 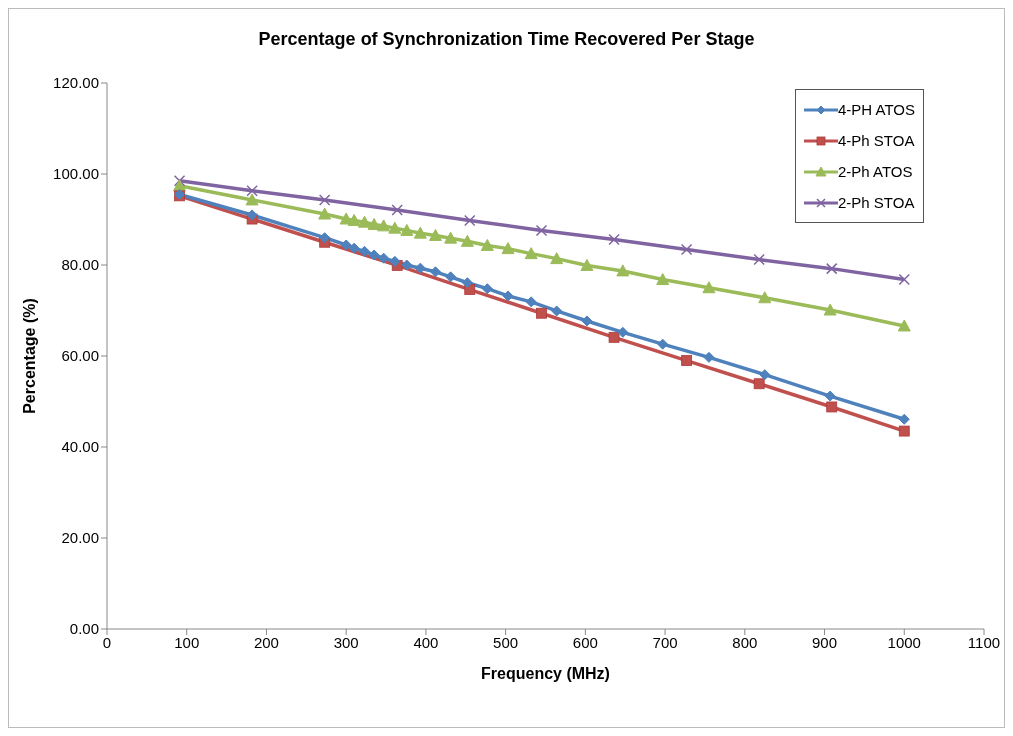 What do you see at coordinates (665, 642) in the screenshot?
I see `x-tick-label: 700` at bounding box center [665, 642].